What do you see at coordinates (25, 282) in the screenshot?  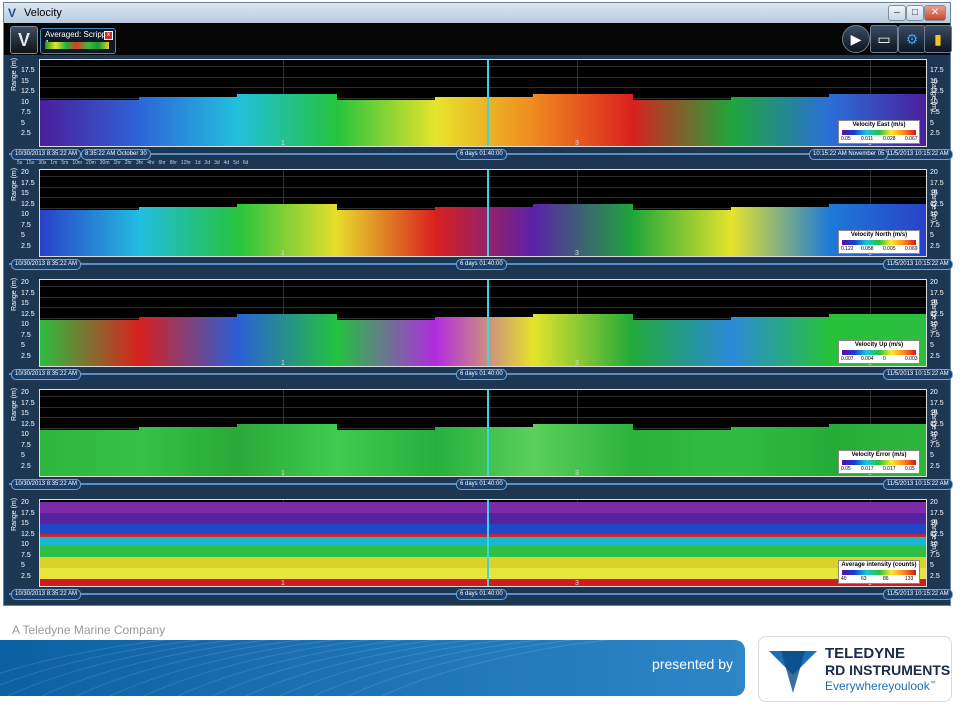 I see `y-tick-label: 20` at bounding box center [25, 282].